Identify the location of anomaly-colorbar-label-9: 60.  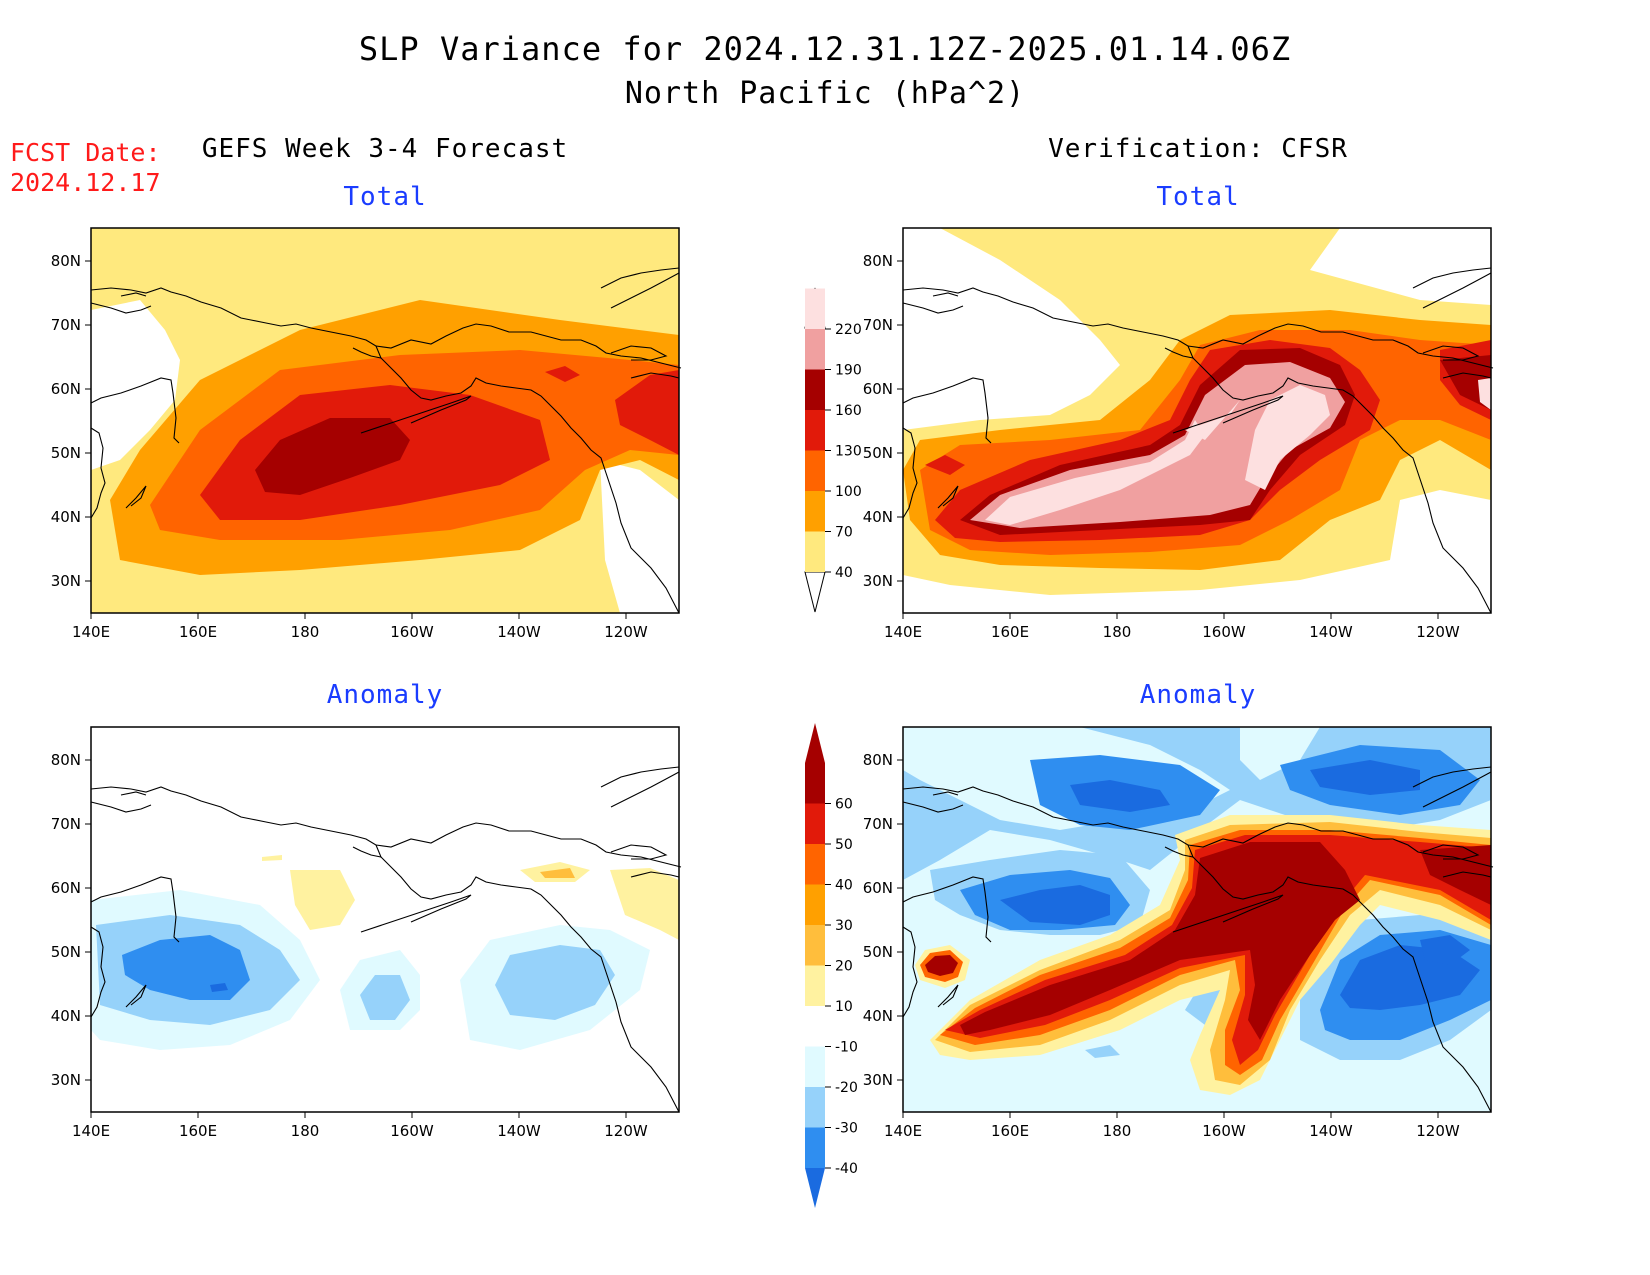
(844, 805).